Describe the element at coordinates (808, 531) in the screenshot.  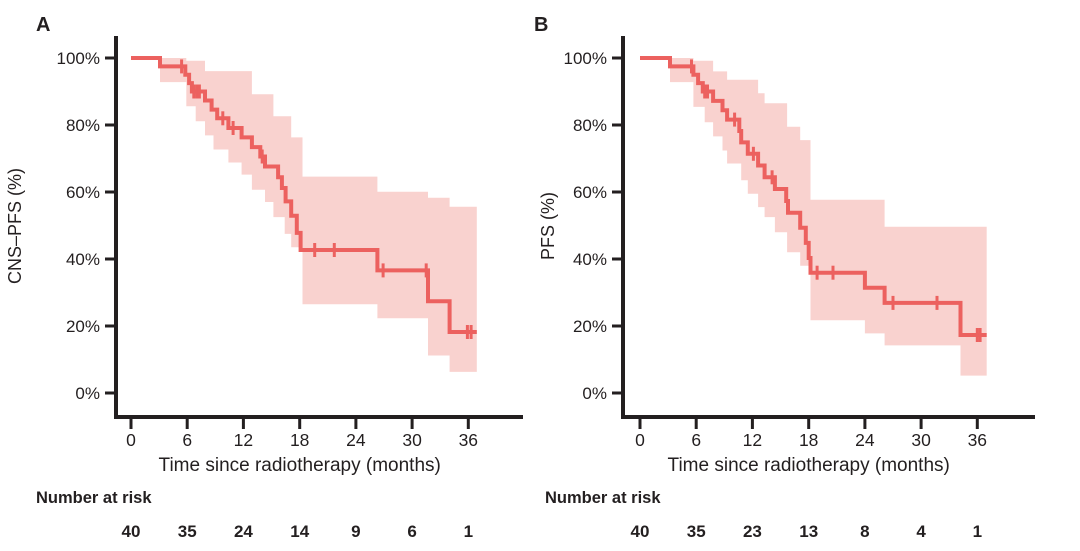
I see `risk-count: 13` at that location.